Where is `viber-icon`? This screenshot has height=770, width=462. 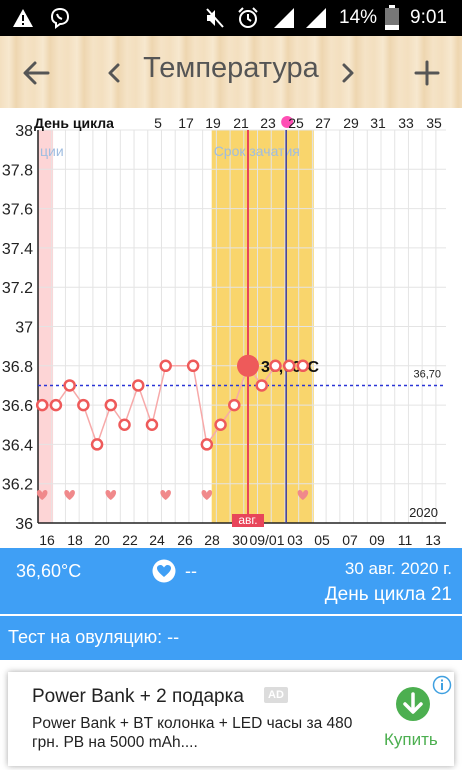
viber-icon is located at coordinates (60, 18).